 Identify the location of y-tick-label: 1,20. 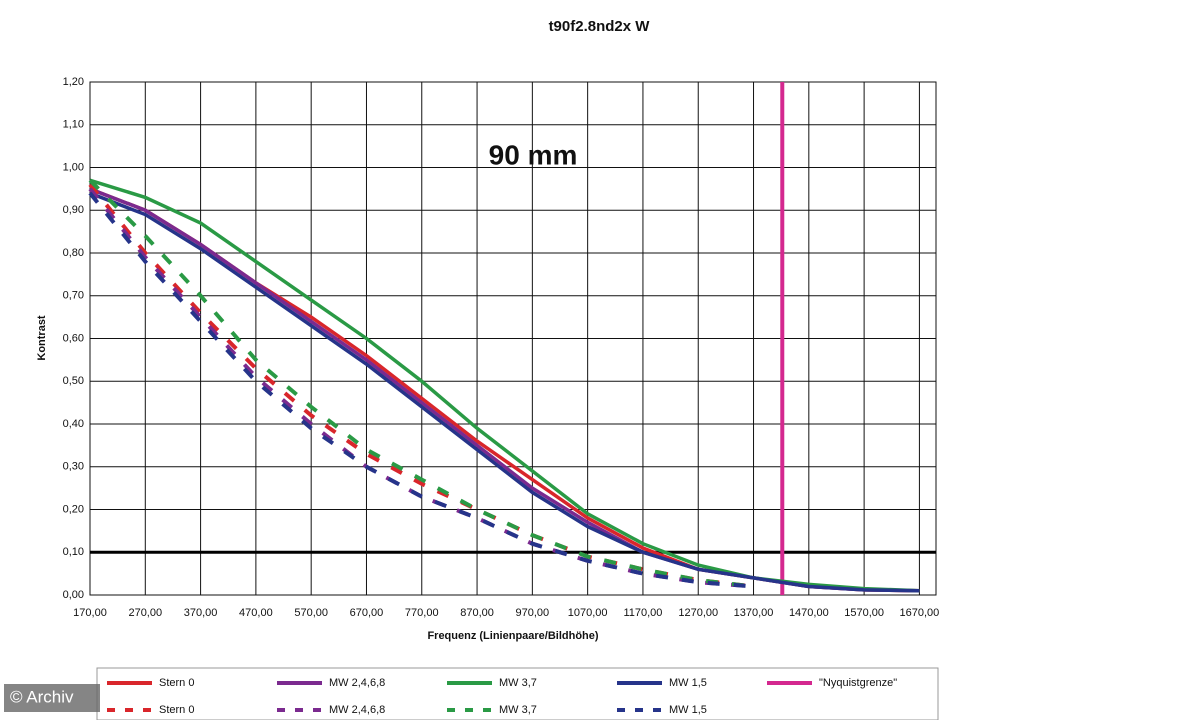
(73, 82).